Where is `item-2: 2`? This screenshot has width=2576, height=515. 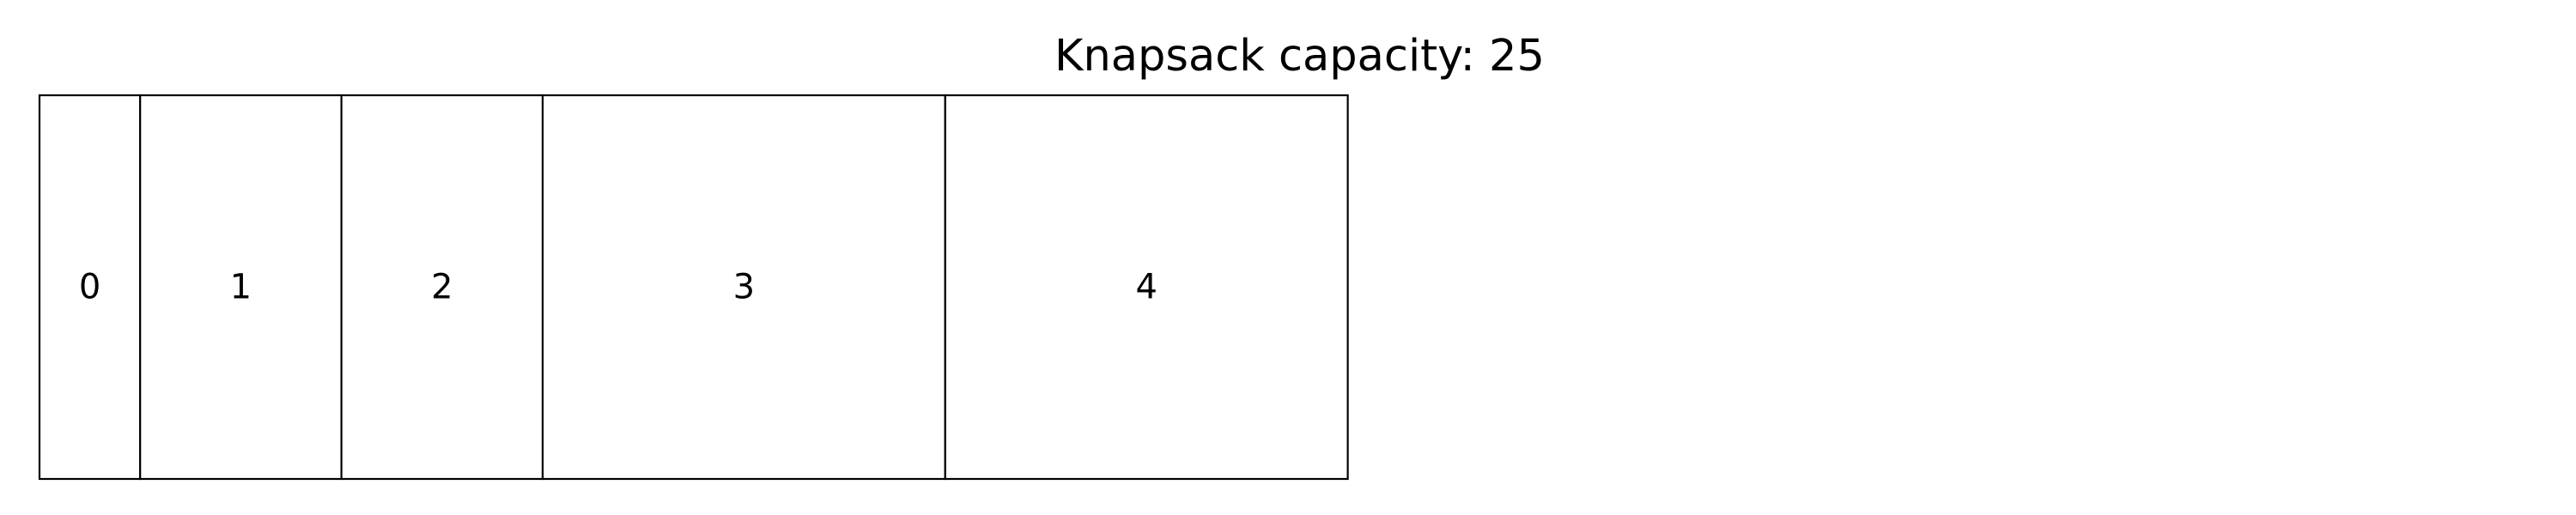
item-2: 2 is located at coordinates (442, 287).